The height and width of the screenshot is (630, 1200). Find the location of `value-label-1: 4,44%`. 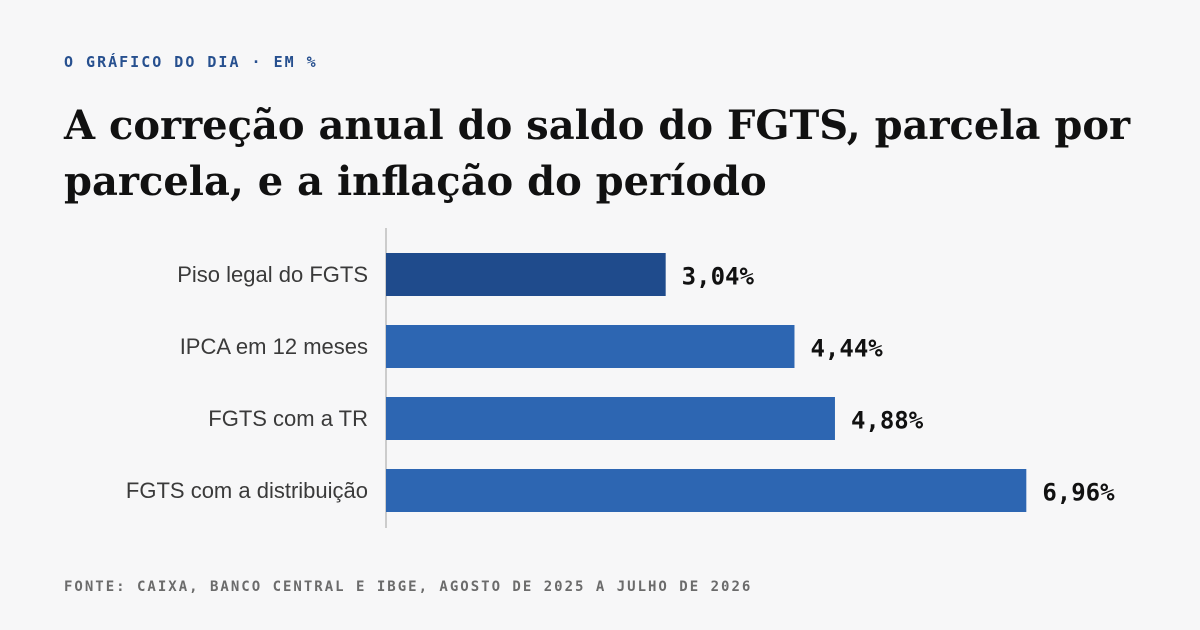

value-label-1: 4,44% is located at coordinates (846, 349).